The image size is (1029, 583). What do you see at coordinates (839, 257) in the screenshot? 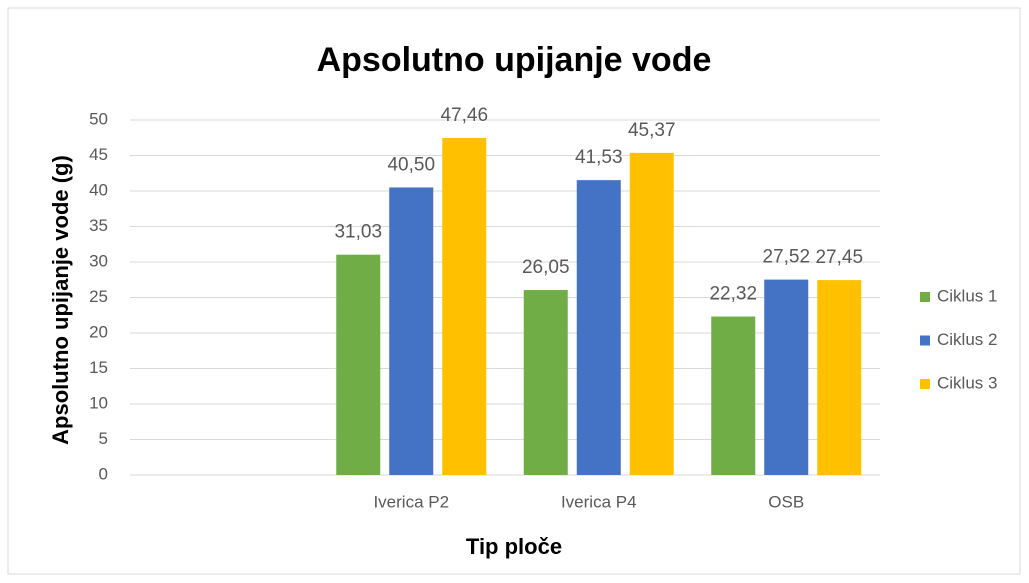
I see `value-label: 27,45` at bounding box center [839, 257].